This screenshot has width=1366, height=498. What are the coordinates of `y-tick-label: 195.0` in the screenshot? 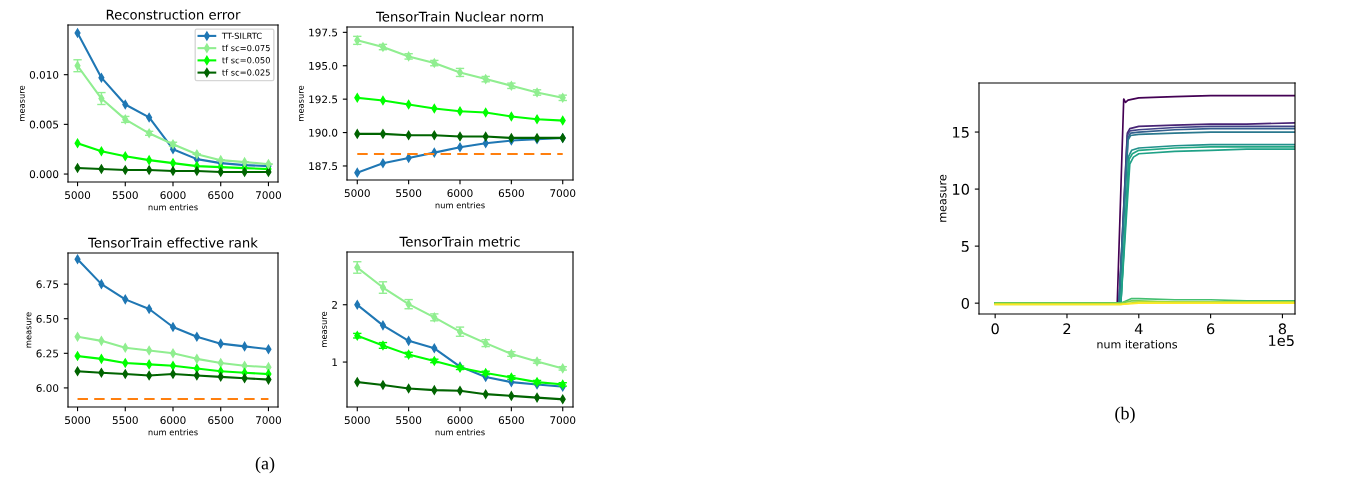 It's located at (323, 65).